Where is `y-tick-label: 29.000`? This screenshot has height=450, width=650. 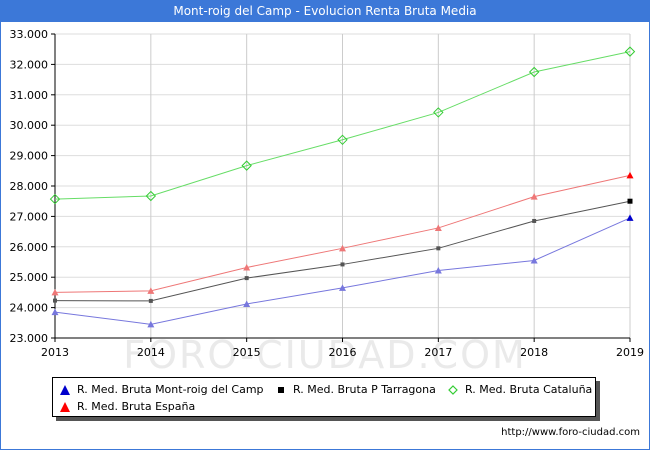
y-tick-label: 29.000 is located at coordinates (29, 156).